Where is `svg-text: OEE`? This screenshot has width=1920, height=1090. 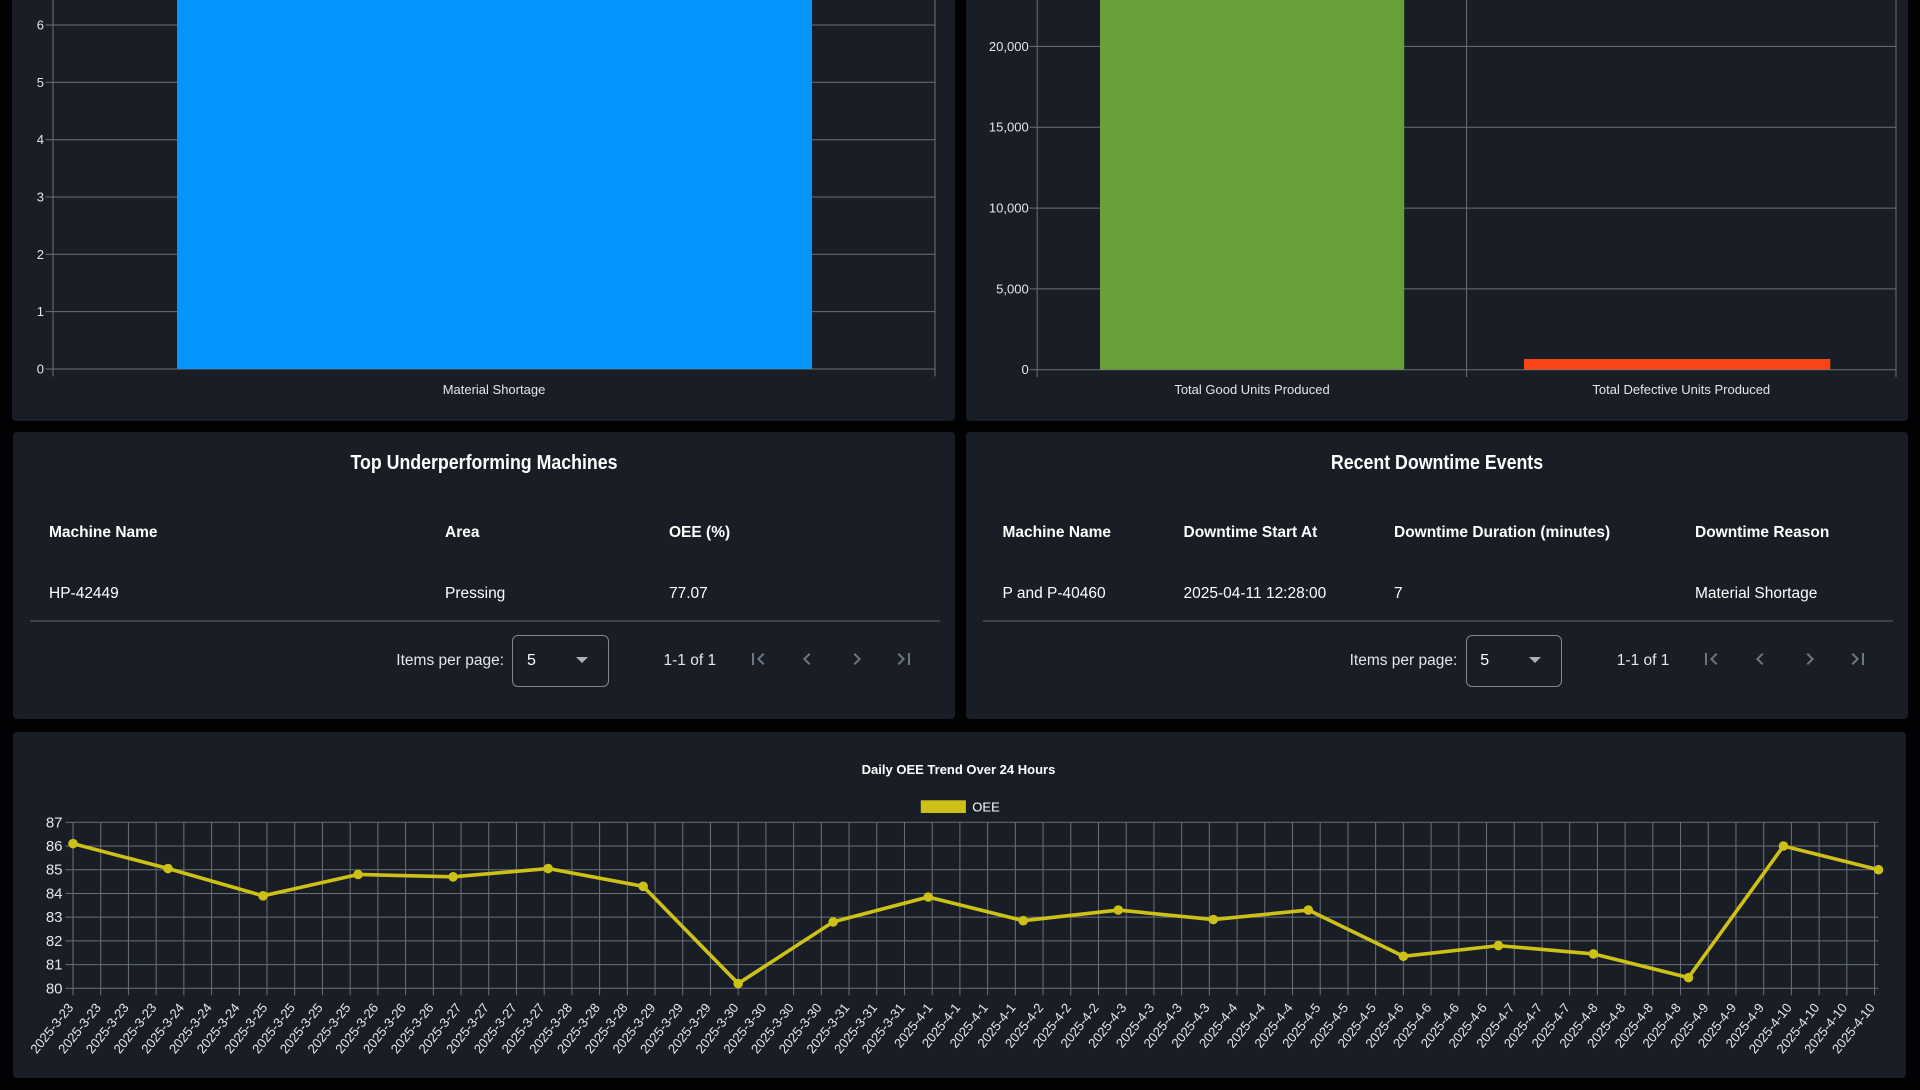 svg-text: OEE is located at coordinates (986, 806).